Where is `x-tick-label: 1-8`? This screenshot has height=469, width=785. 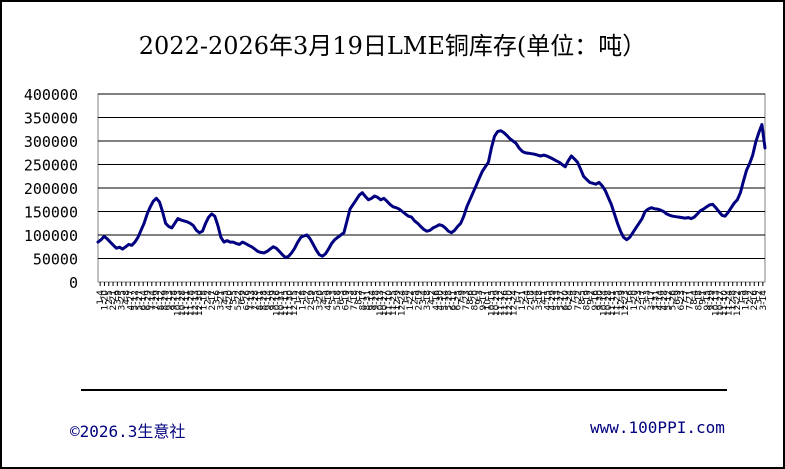 x-tick-label: 1-8 is located at coordinates (407, 297).